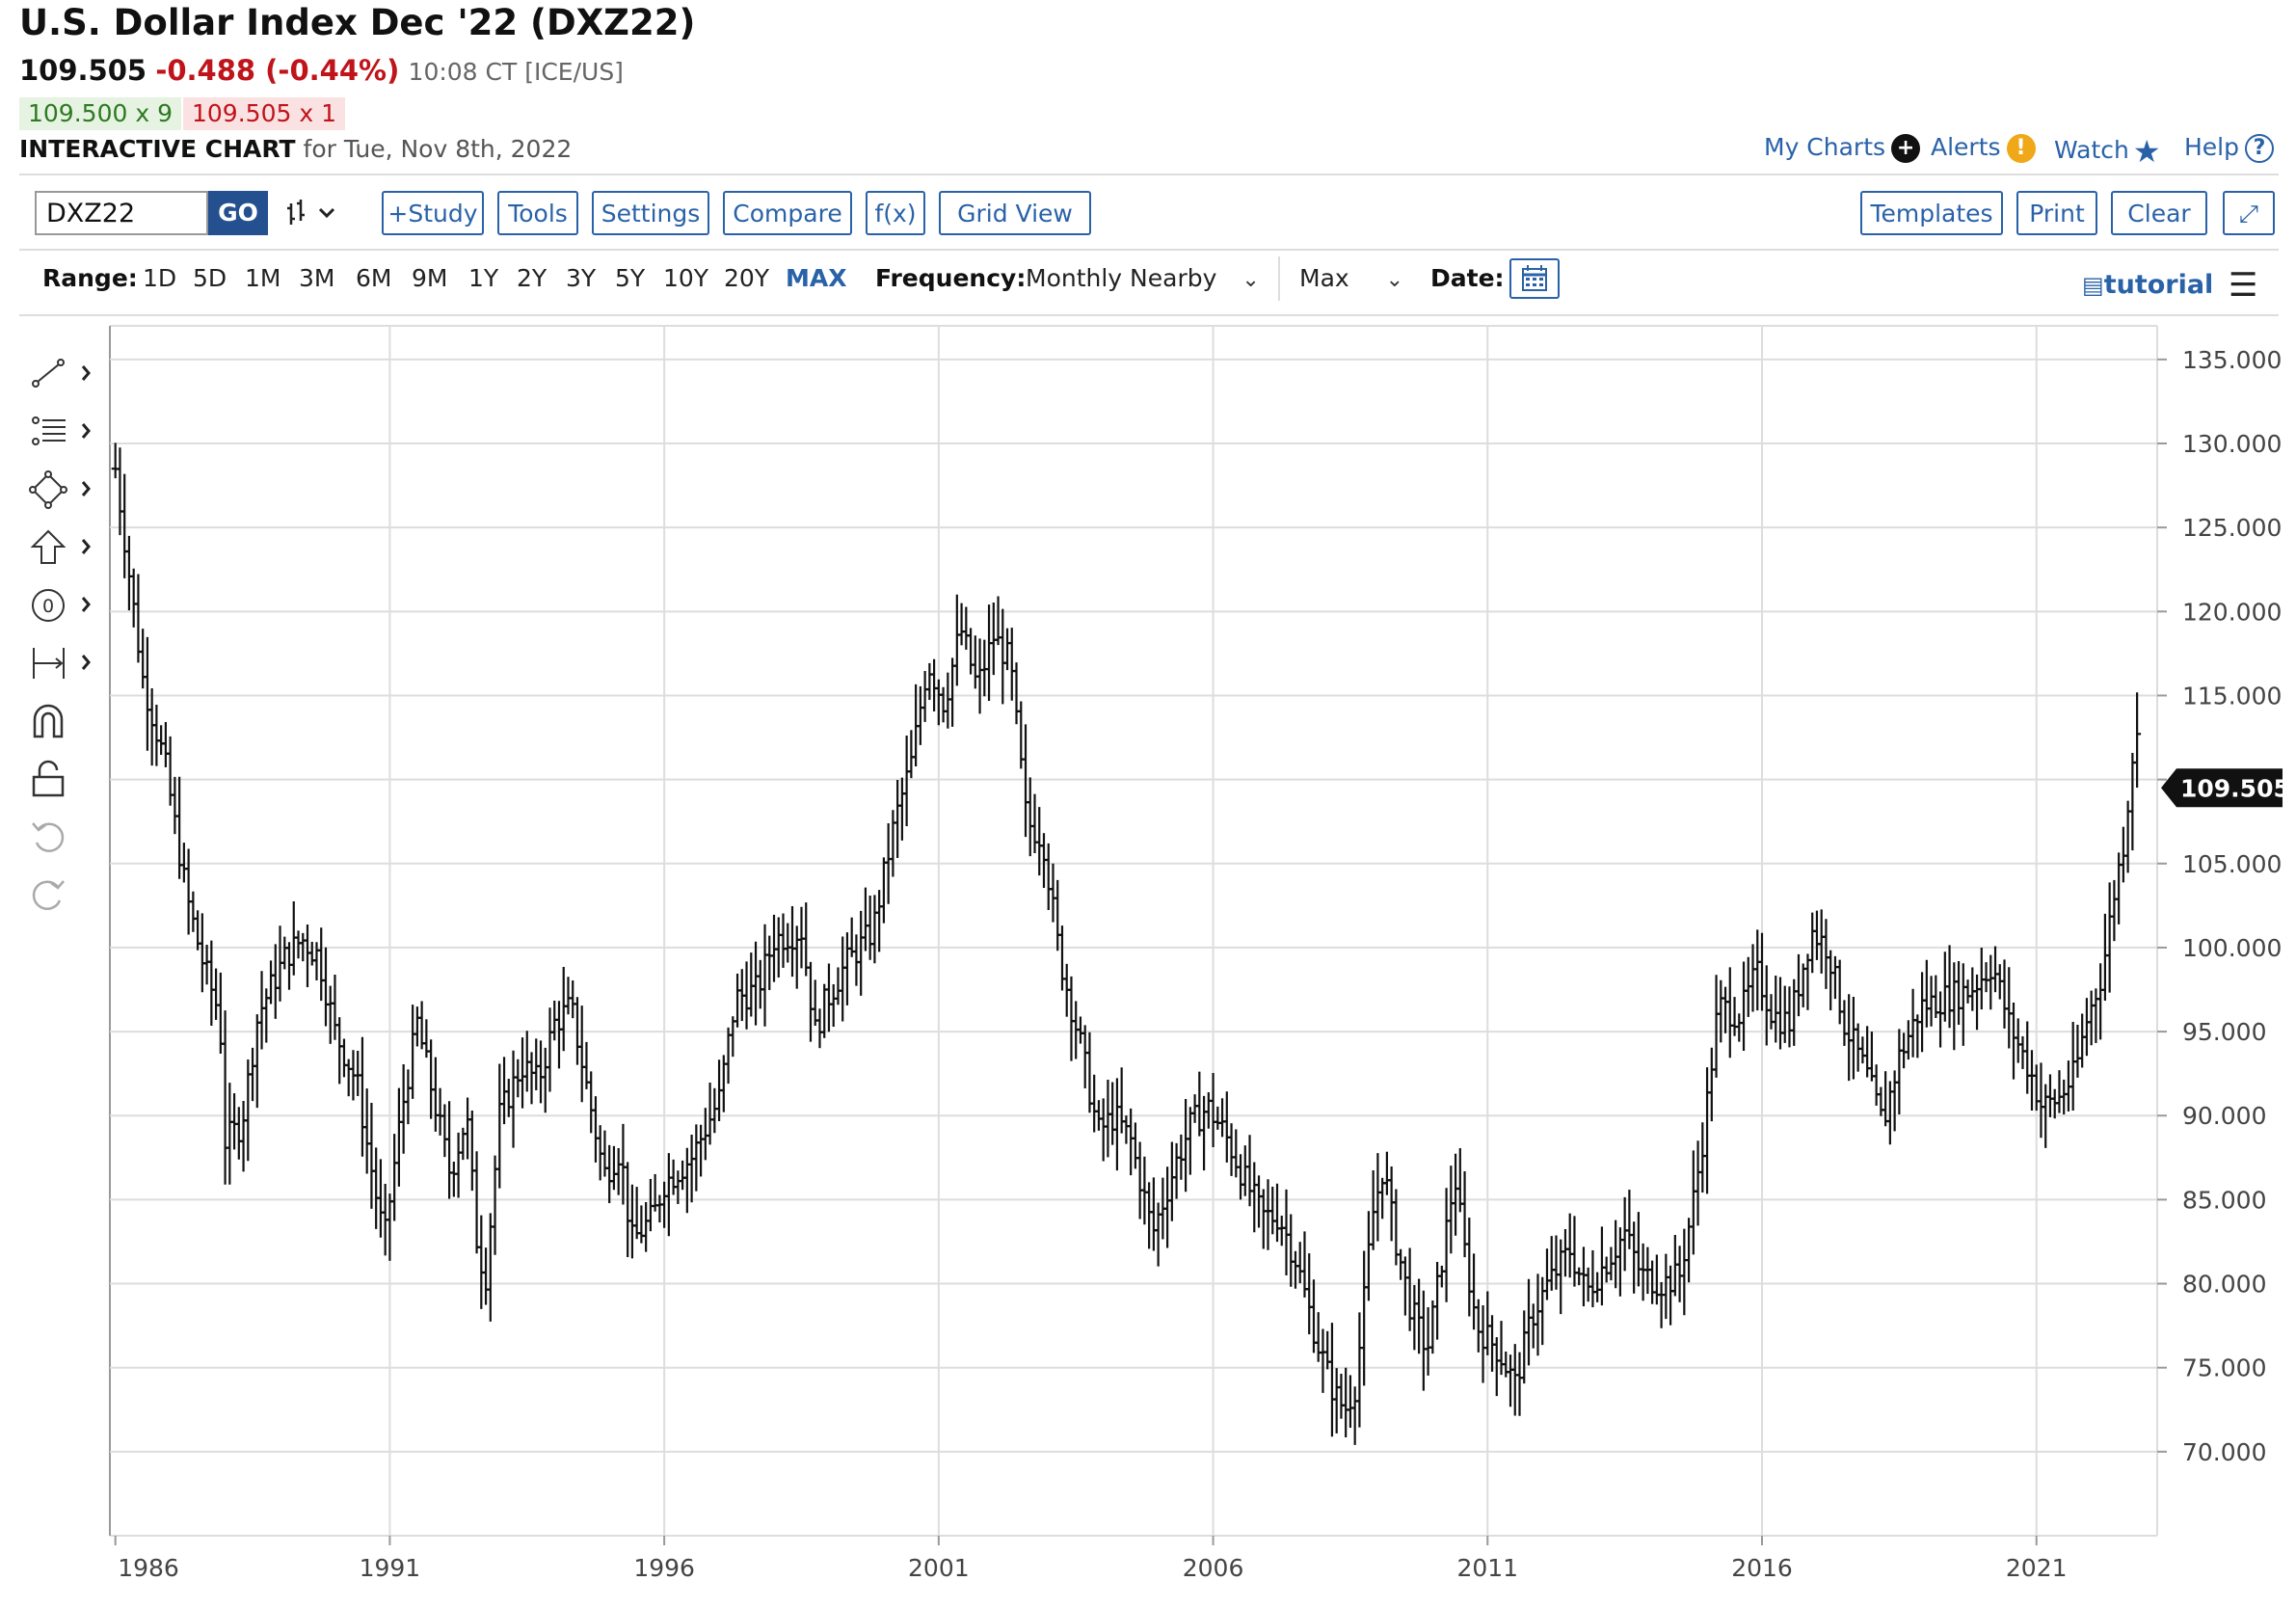 Image resolution: width=2296 pixels, height=1608 pixels. What do you see at coordinates (238, 213) in the screenshot?
I see `go-button: GO` at bounding box center [238, 213].